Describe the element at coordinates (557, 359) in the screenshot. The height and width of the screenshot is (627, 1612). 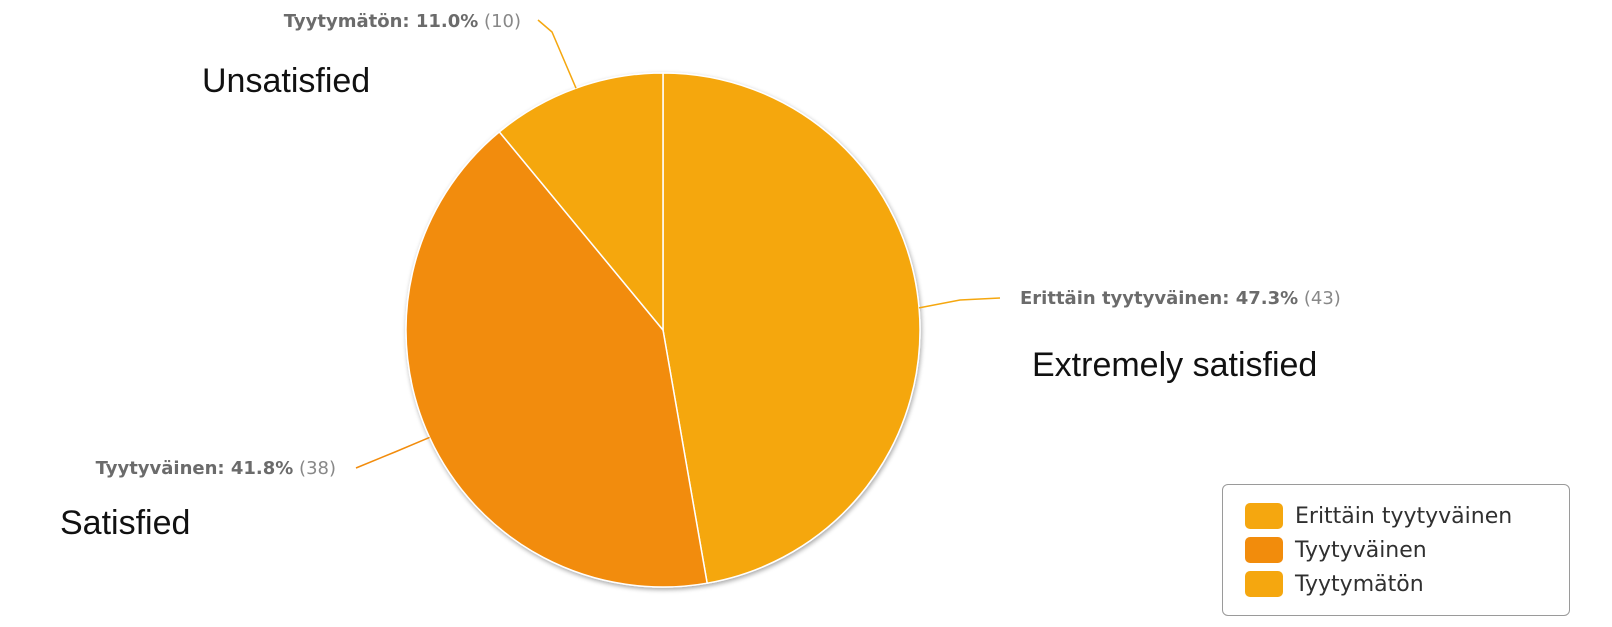
I see `pie-slice-tyytyvainen` at that location.